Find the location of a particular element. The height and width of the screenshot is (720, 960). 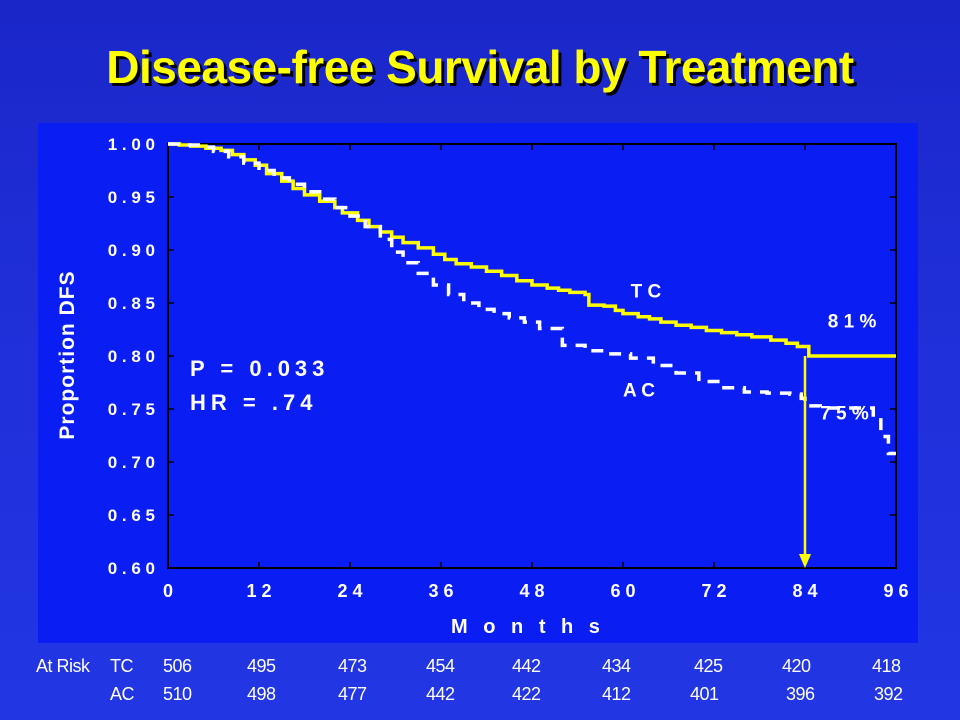

at-risk-count: 401 is located at coordinates (704, 694).